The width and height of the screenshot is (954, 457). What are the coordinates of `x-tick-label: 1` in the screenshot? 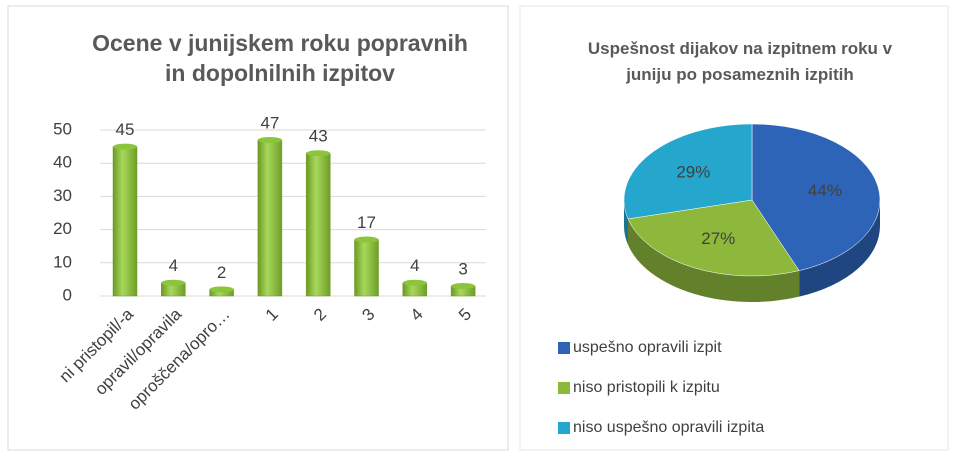 It's located at (272, 315).